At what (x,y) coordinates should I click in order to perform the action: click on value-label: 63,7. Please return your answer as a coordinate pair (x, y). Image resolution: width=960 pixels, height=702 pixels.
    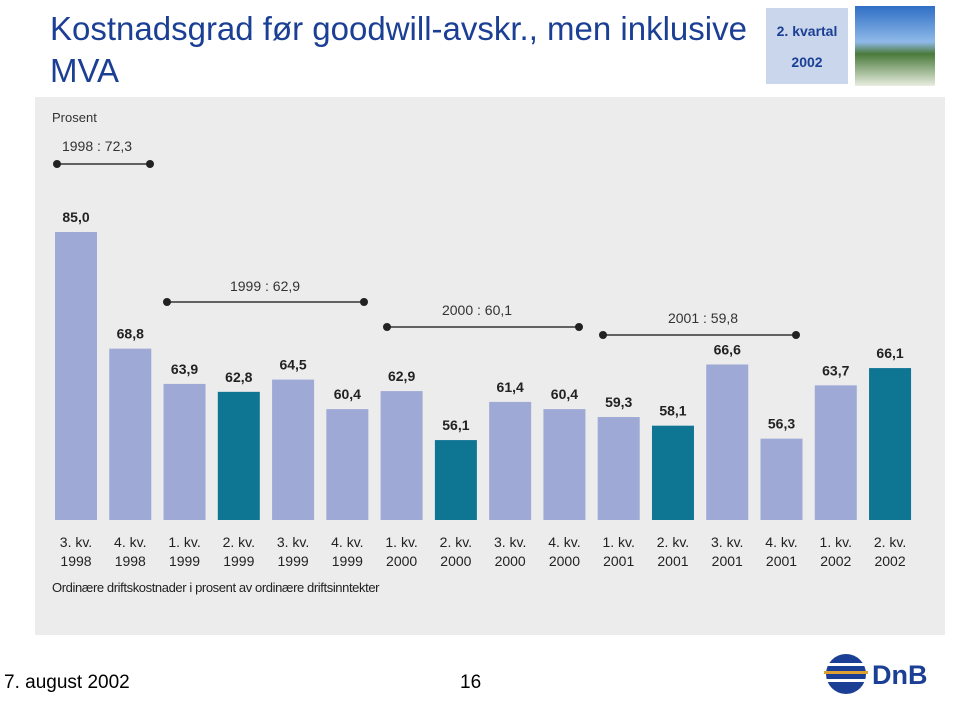
    Looking at the image, I should click on (835, 370).